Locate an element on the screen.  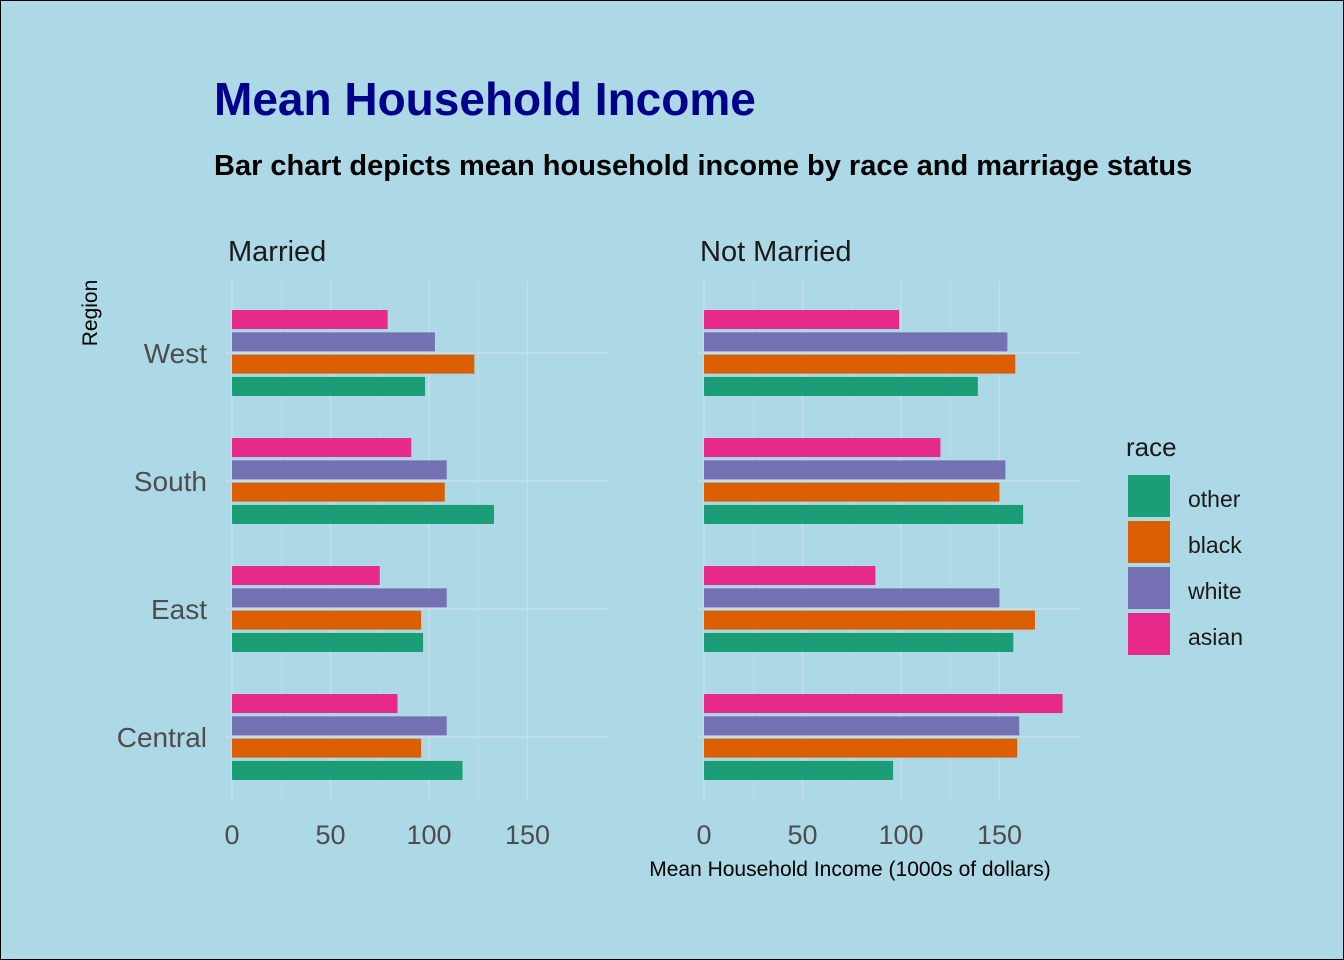
y-tick-label: West is located at coordinates (175, 353).